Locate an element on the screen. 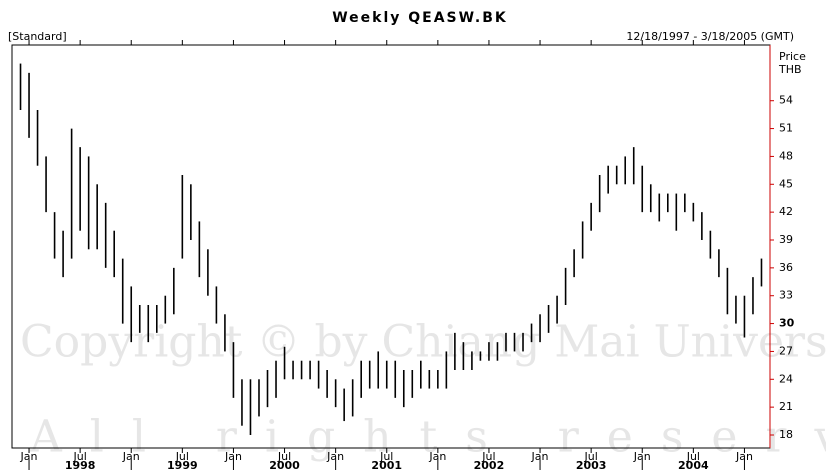 This screenshot has height=472, width=826. y-tick-label: 39 is located at coordinates (786, 239).